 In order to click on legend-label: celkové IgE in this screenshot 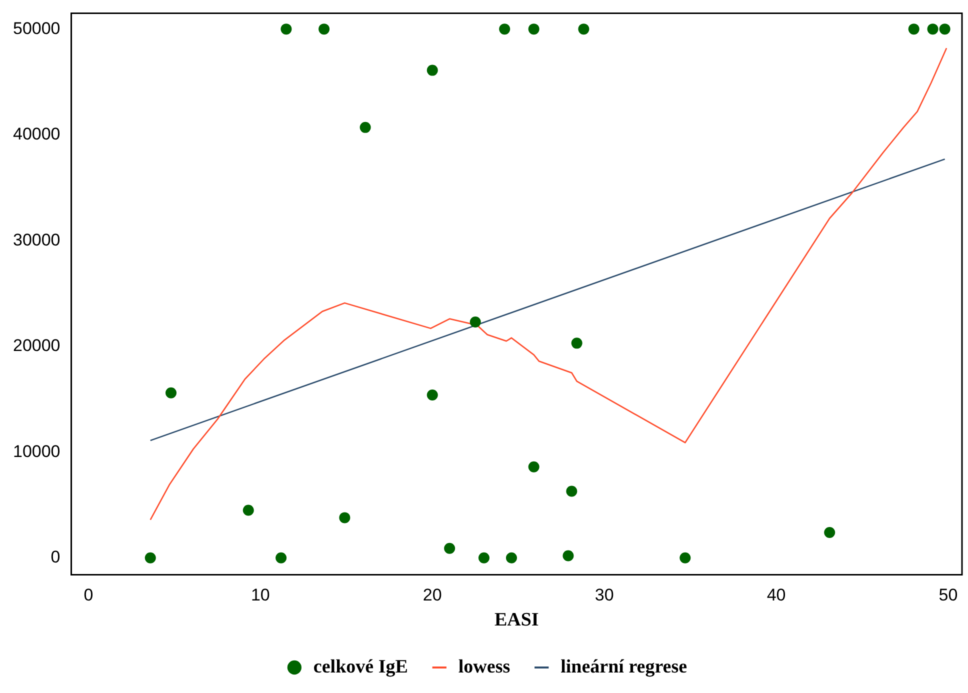, I will do `click(360, 667)`.